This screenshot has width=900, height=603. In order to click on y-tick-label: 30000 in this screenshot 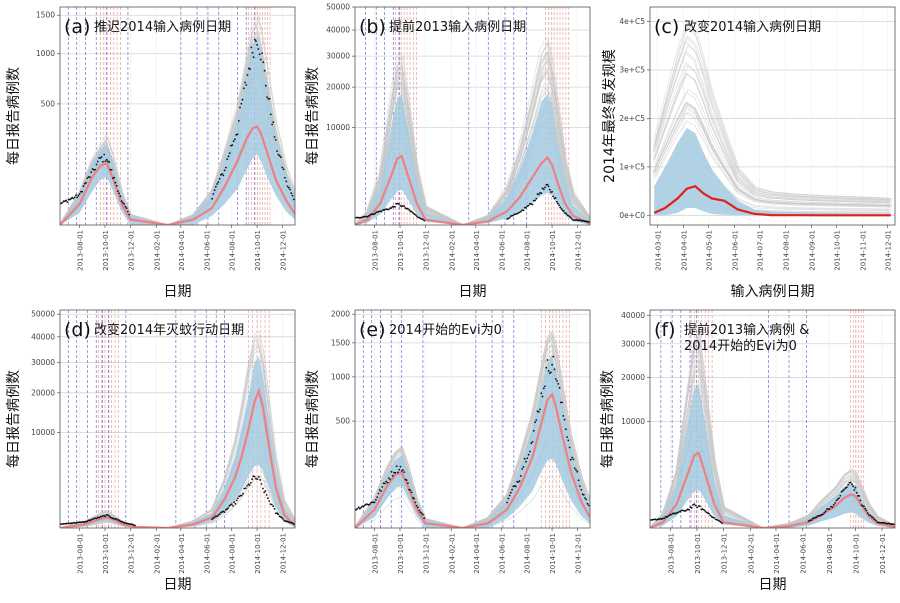, I will do `click(43, 362)`.